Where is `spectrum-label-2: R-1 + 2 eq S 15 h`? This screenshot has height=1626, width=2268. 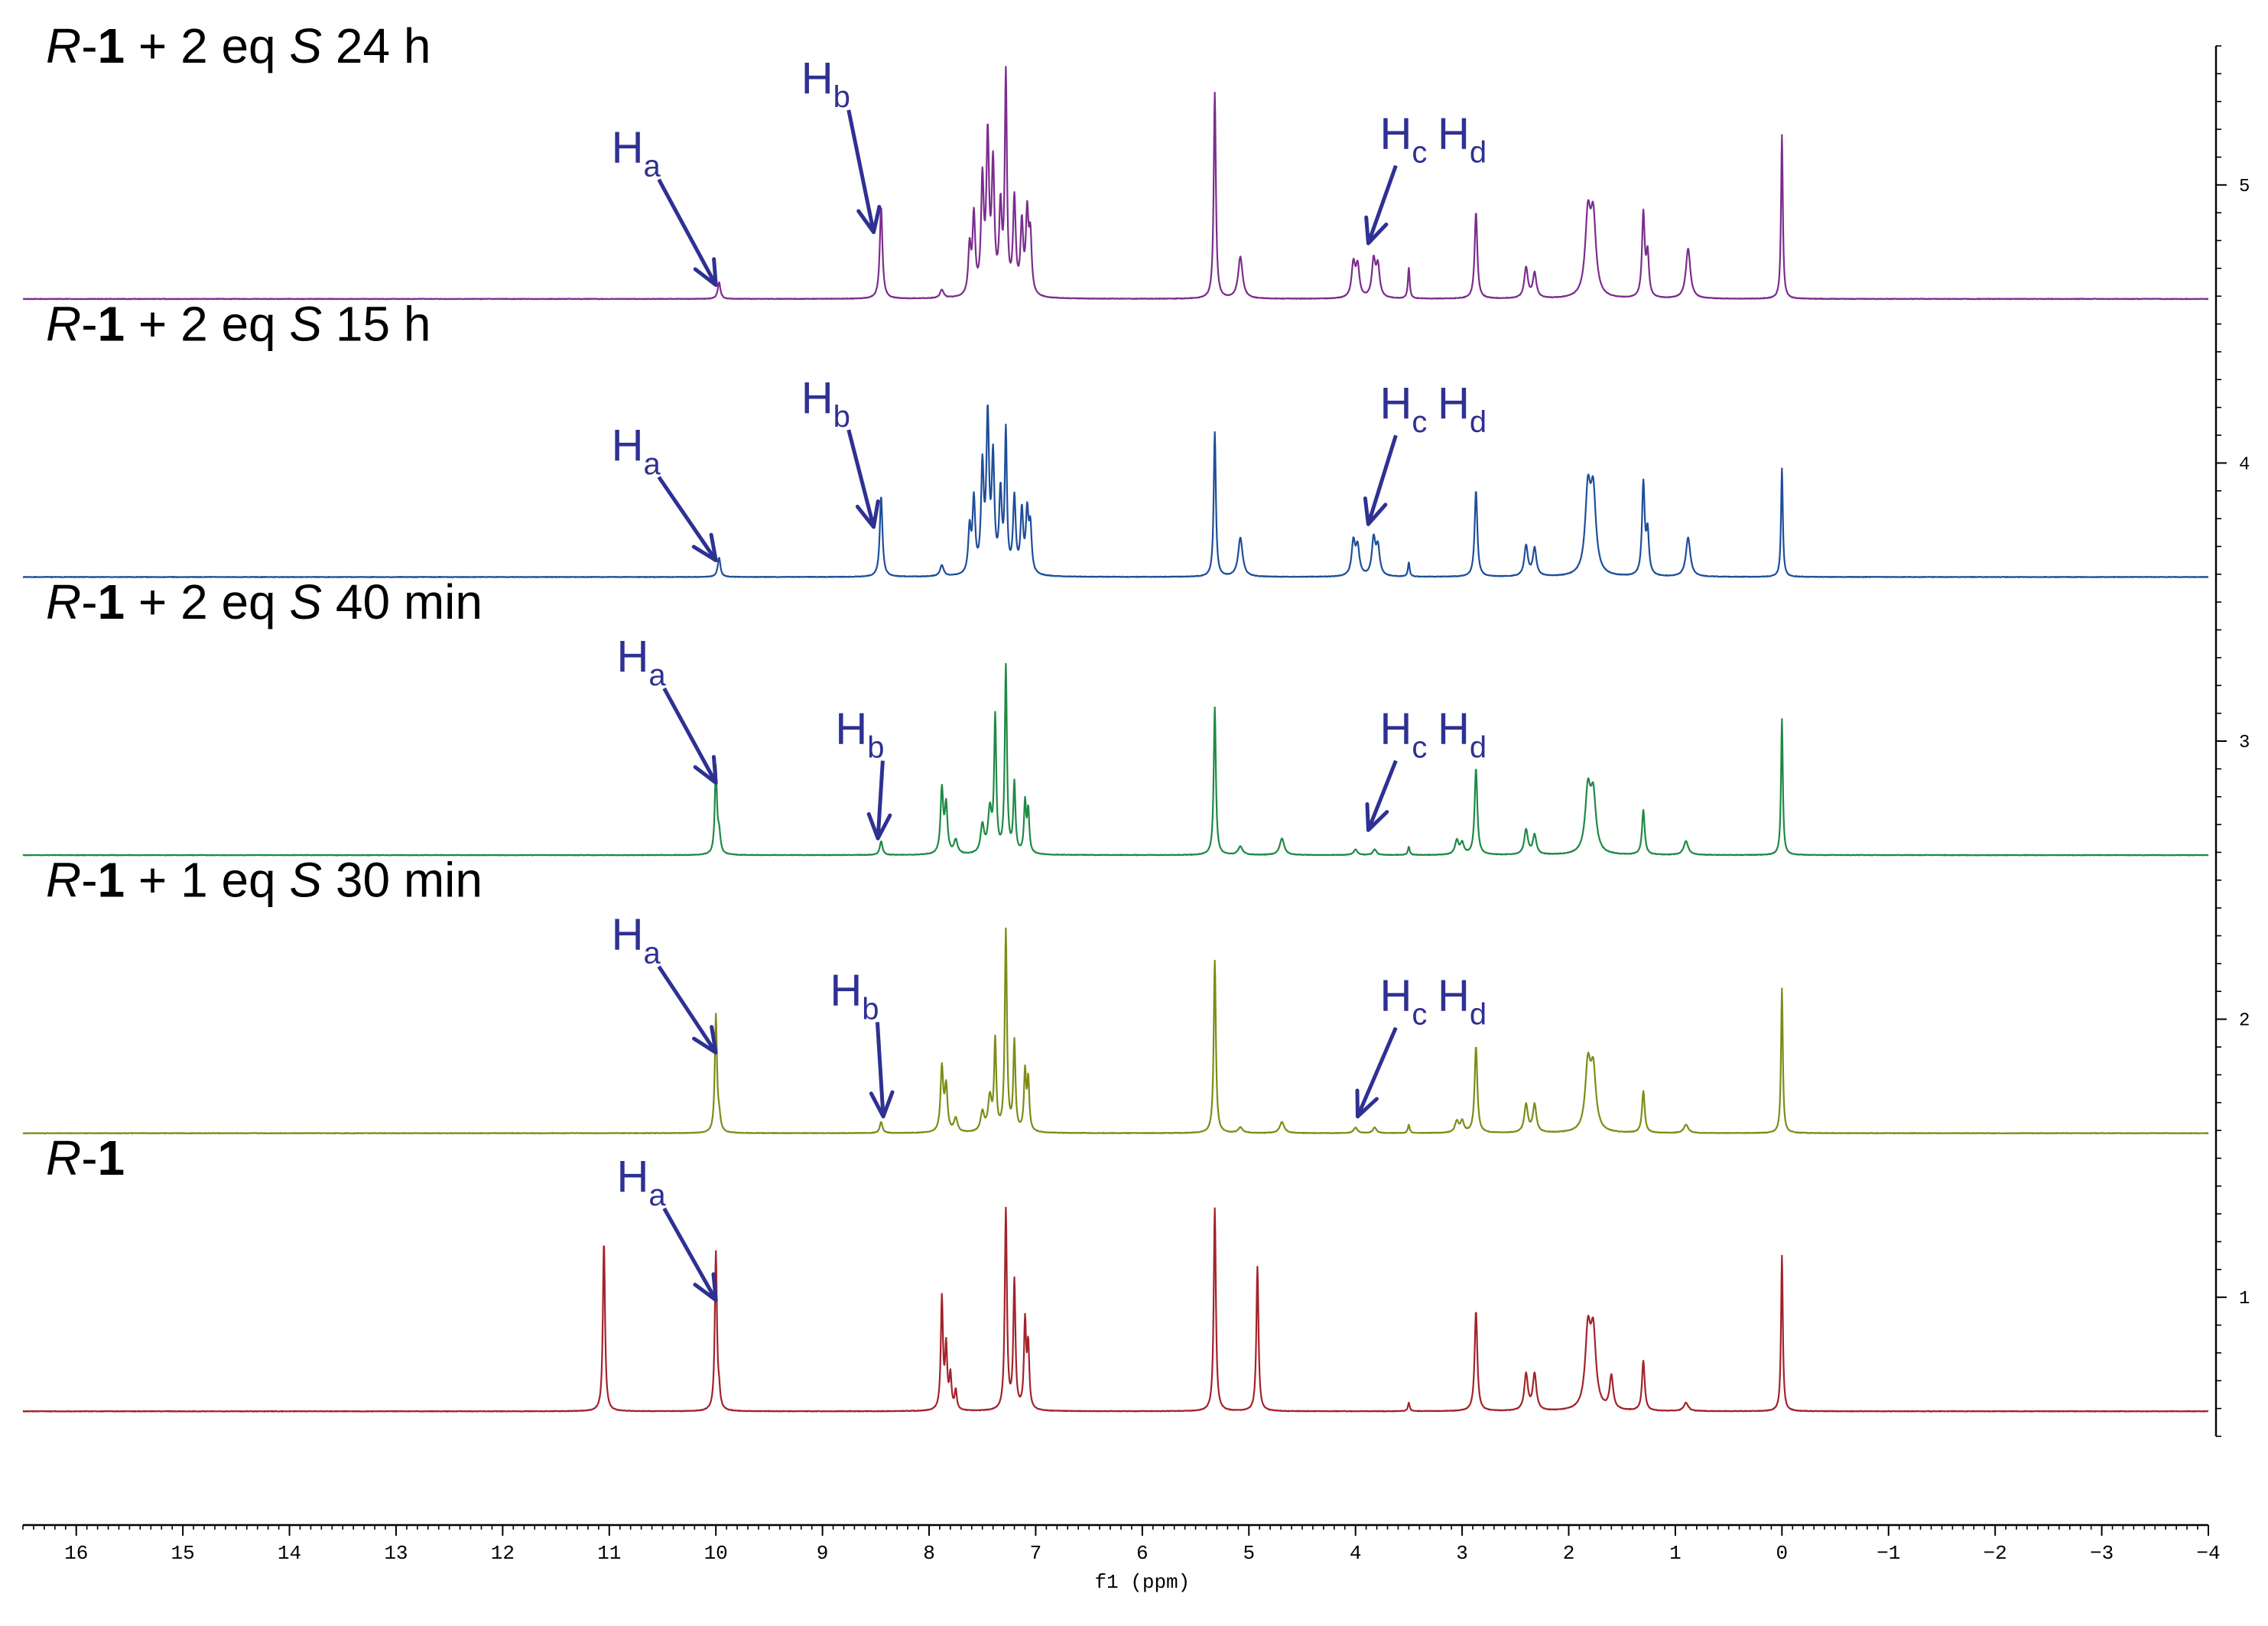 spectrum-label-2: R-1 + 2 eq S 15 h is located at coordinates (238, 323).